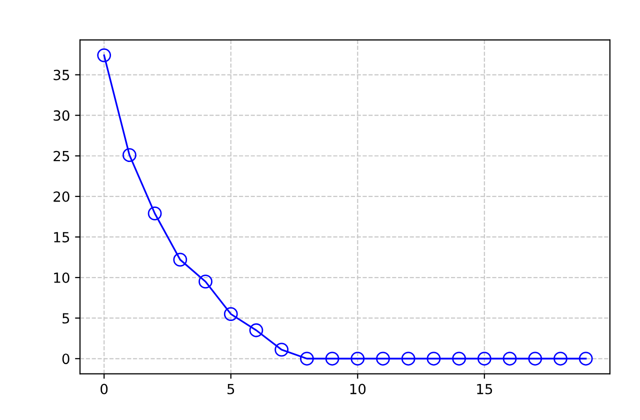 The image size is (640, 420). What do you see at coordinates (62, 237) in the screenshot?
I see `y-tick-label: 15` at bounding box center [62, 237].